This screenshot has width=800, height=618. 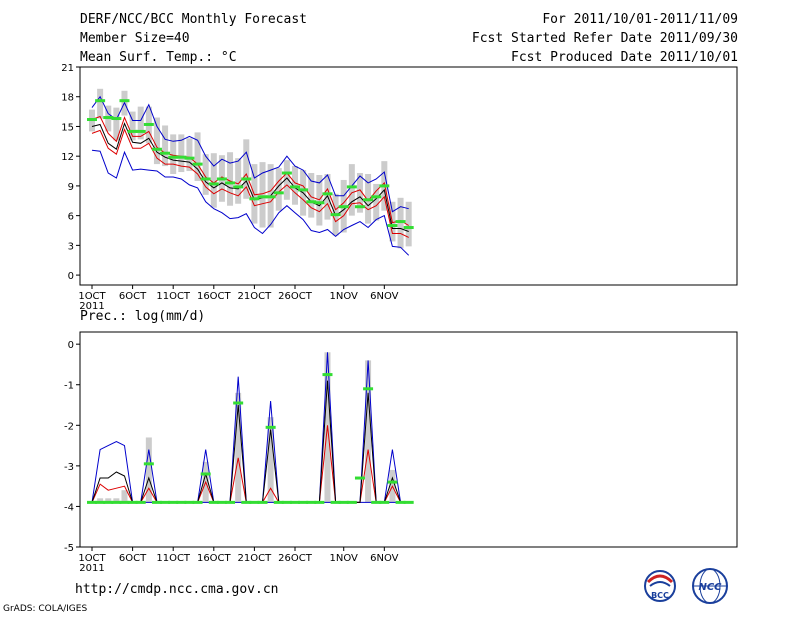 I want to click on prec-xtick-label: 6NOV, so click(x=384, y=558).